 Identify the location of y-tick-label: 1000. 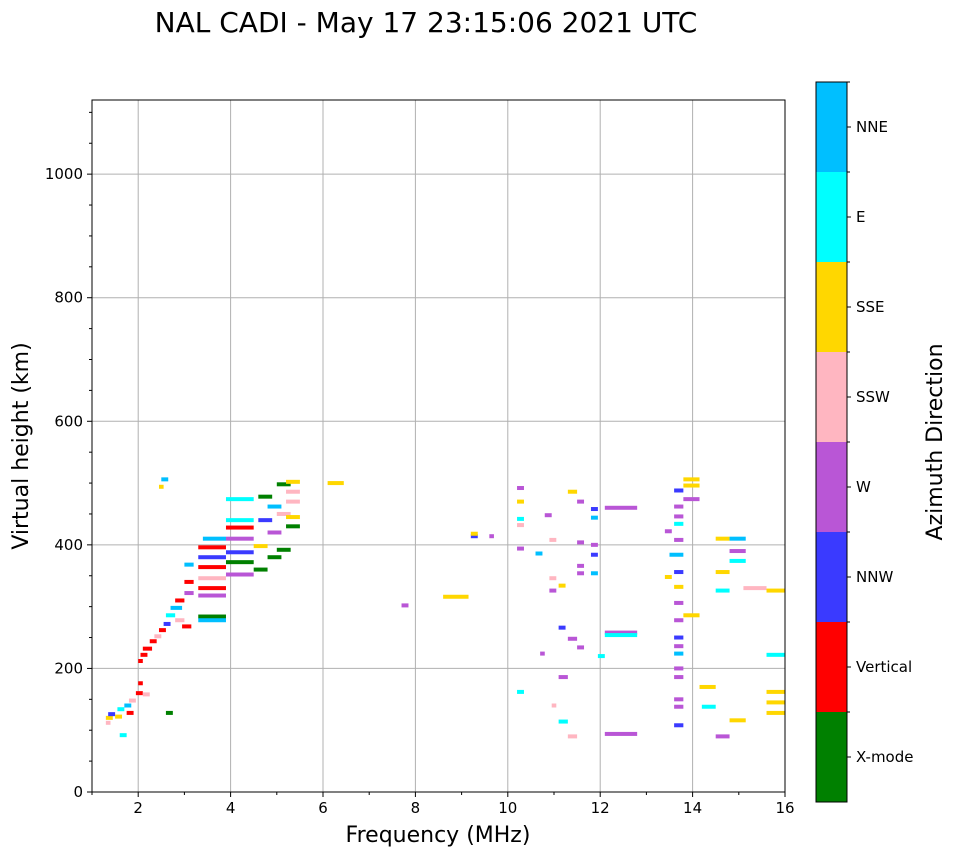
(64, 174).